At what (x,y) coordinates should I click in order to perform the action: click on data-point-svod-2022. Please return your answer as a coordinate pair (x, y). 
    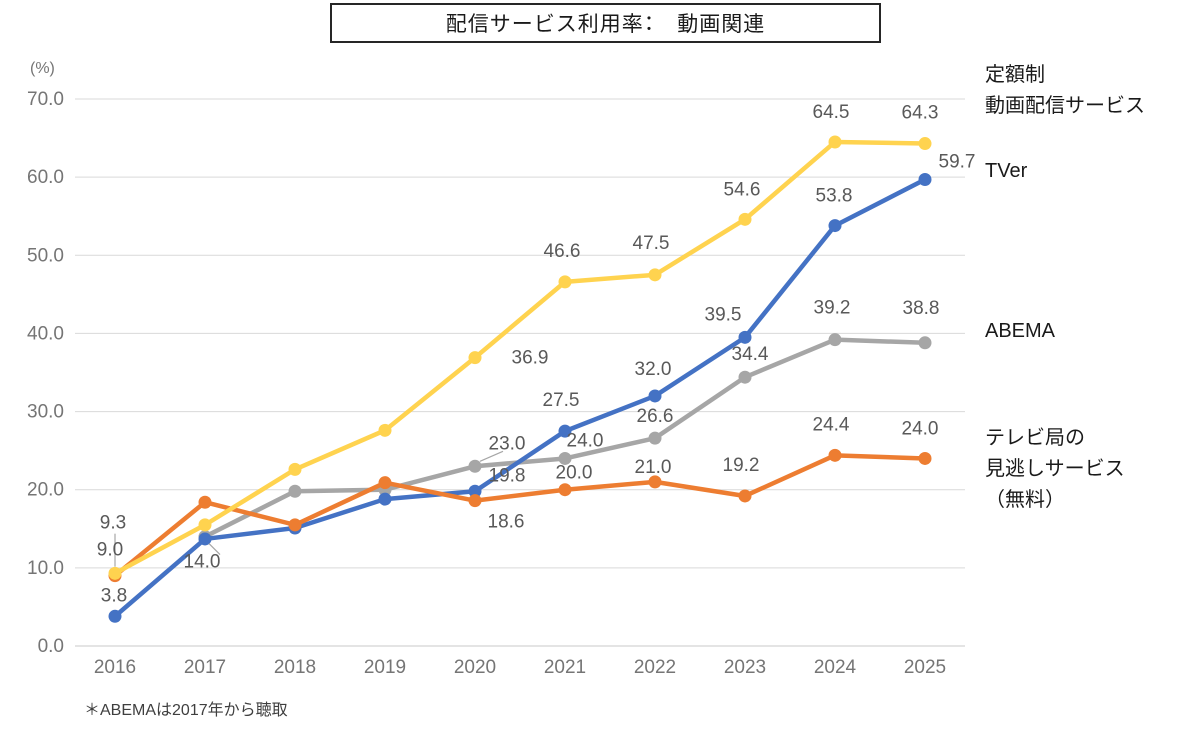
    Looking at the image, I should click on (655, 275).